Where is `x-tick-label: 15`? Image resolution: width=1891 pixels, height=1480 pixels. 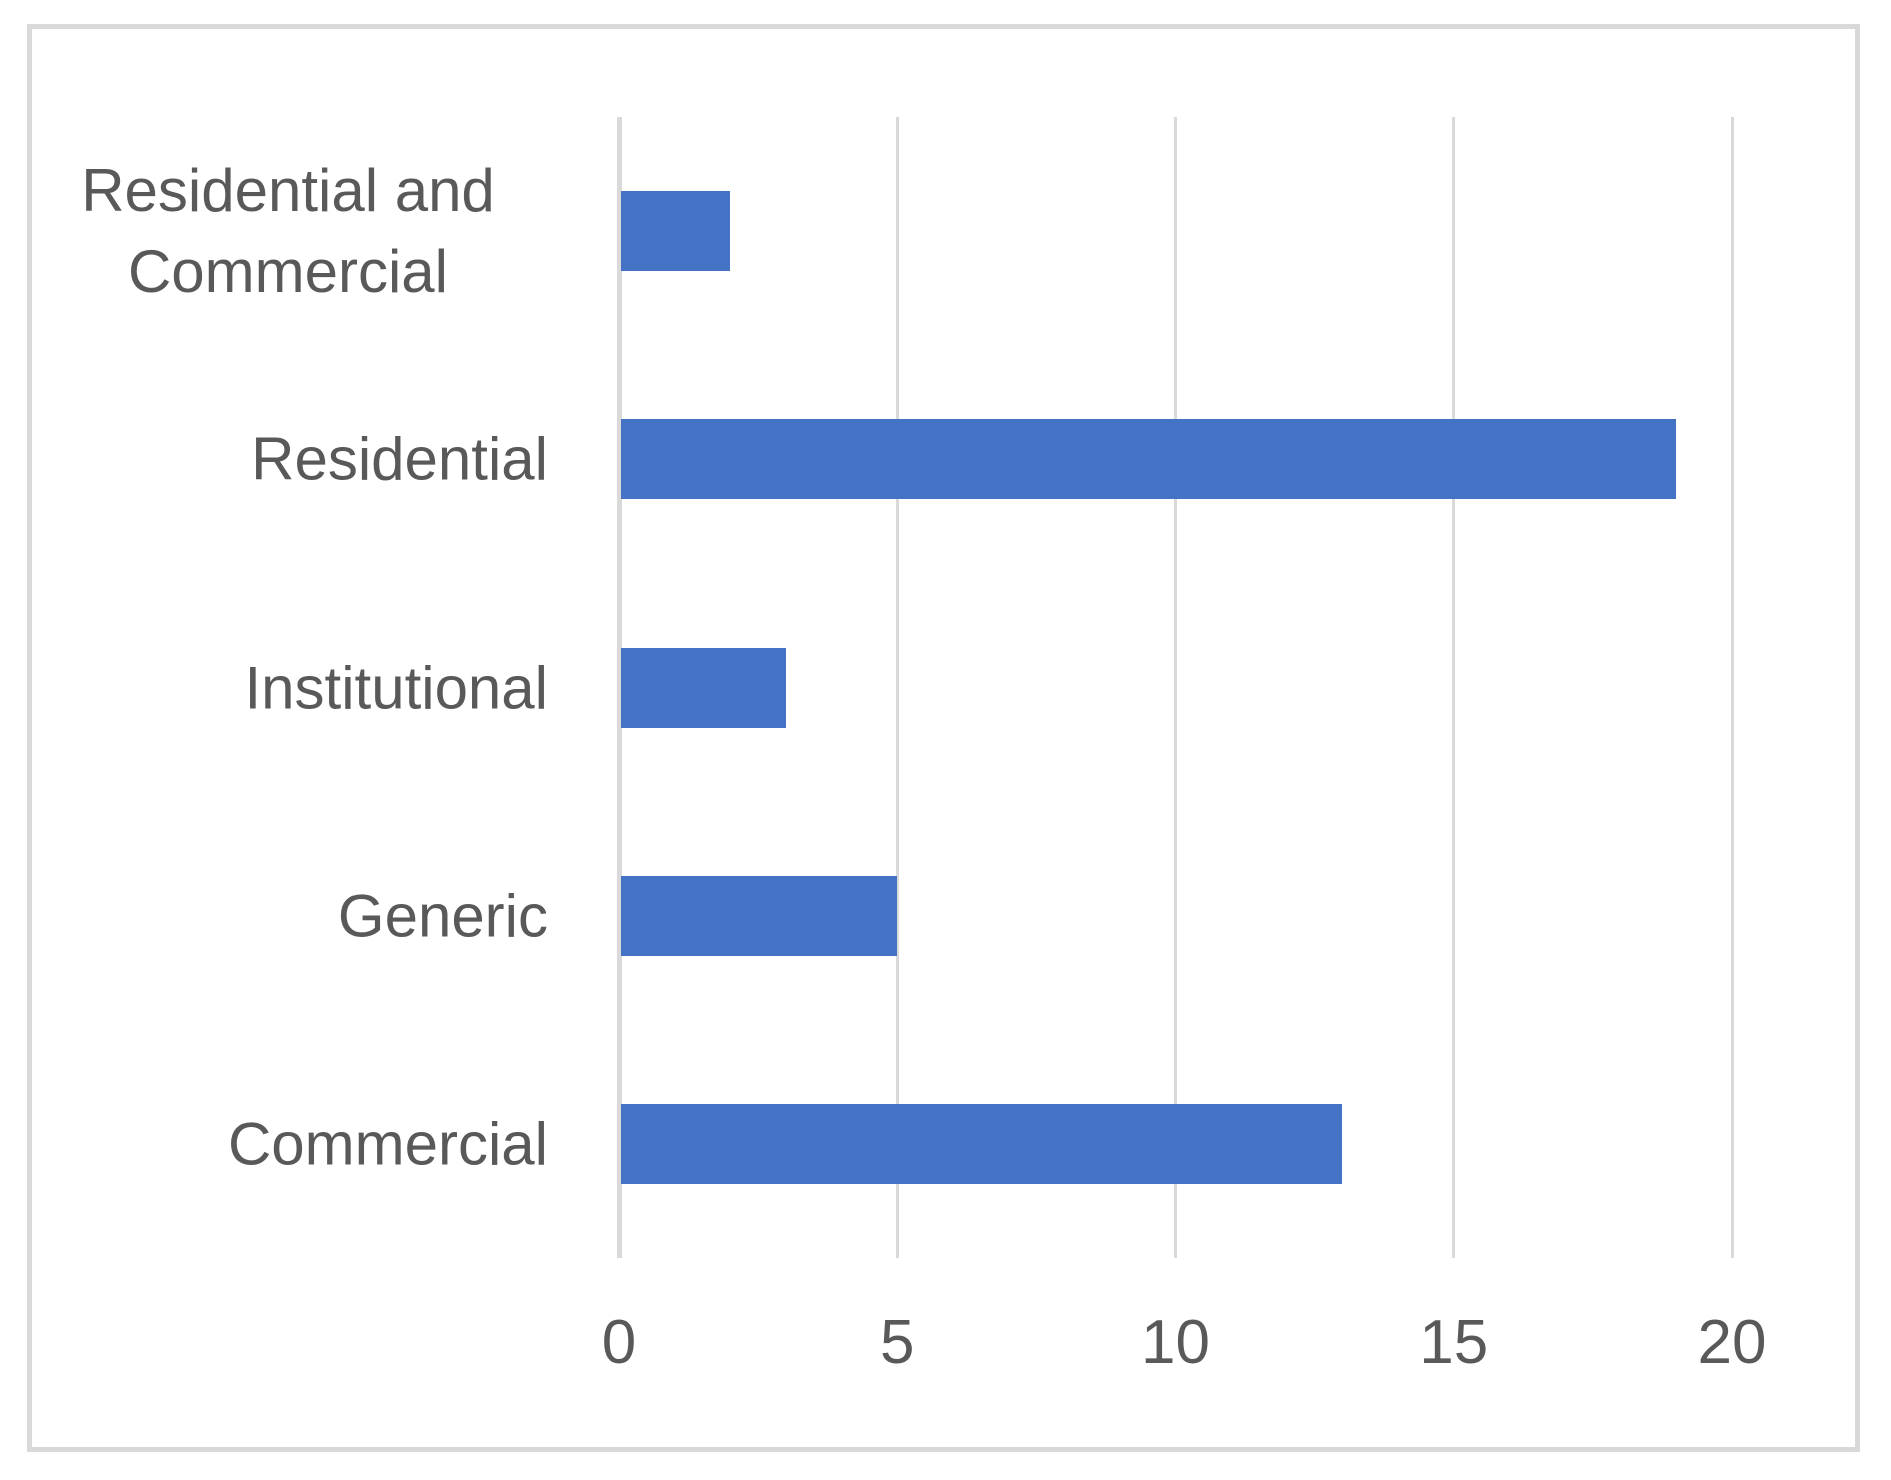
x-tick-label: 15 is located at coordinates (1454, 1342).